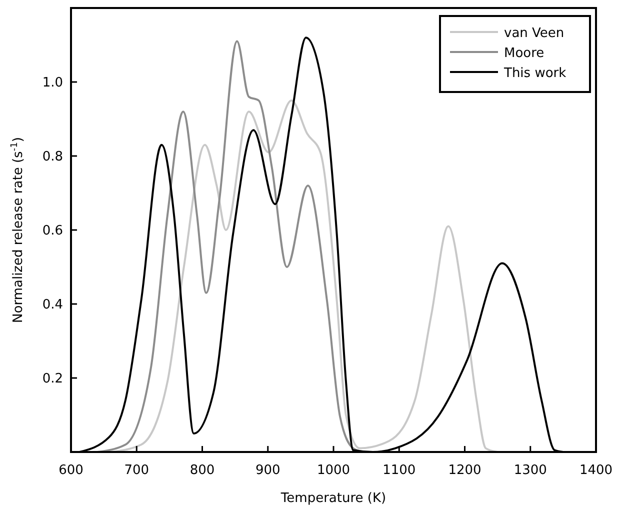 Image resolution: width=621 pixels, height=508 pixels. I want to click on y-tick-label: 0.8, so click(52, 157).